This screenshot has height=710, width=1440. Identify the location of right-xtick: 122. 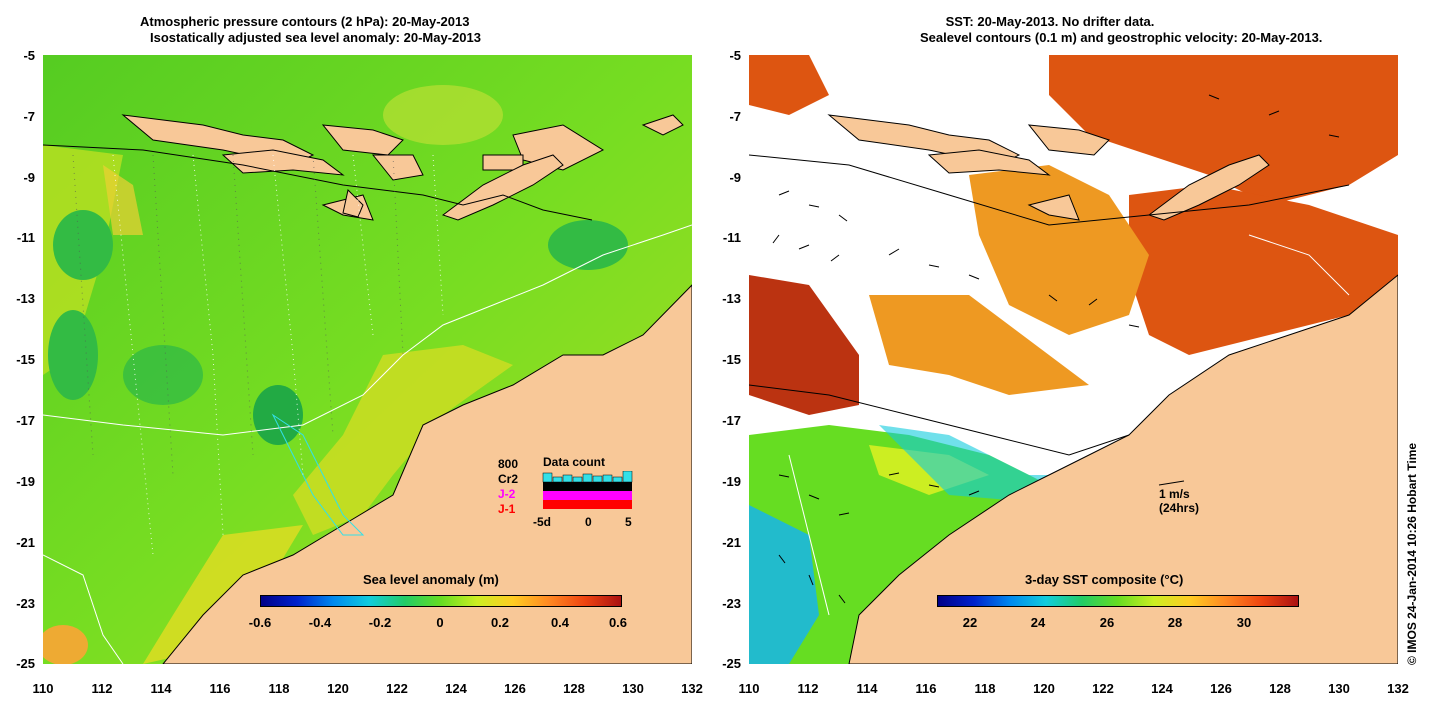
(1103, 688).